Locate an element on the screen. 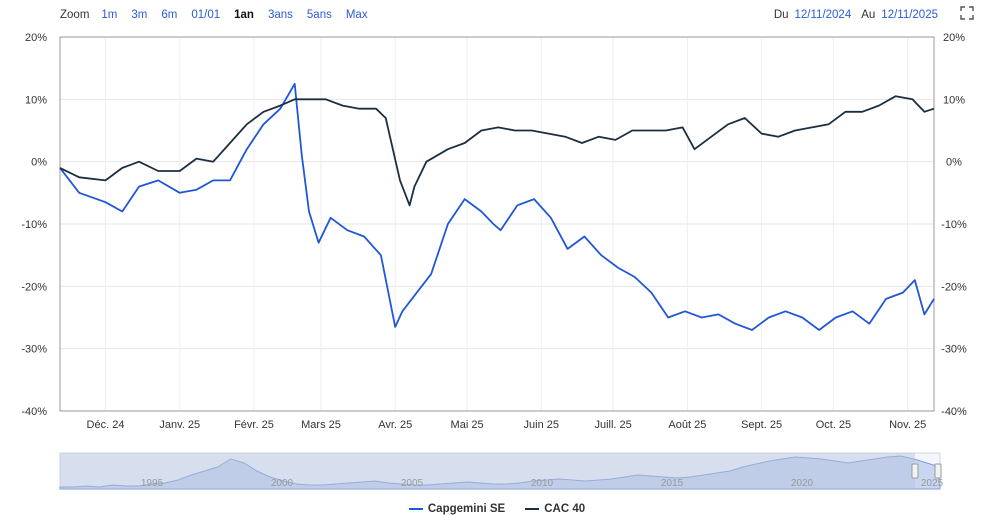  navigator-series is located at coordinates (500, 472).